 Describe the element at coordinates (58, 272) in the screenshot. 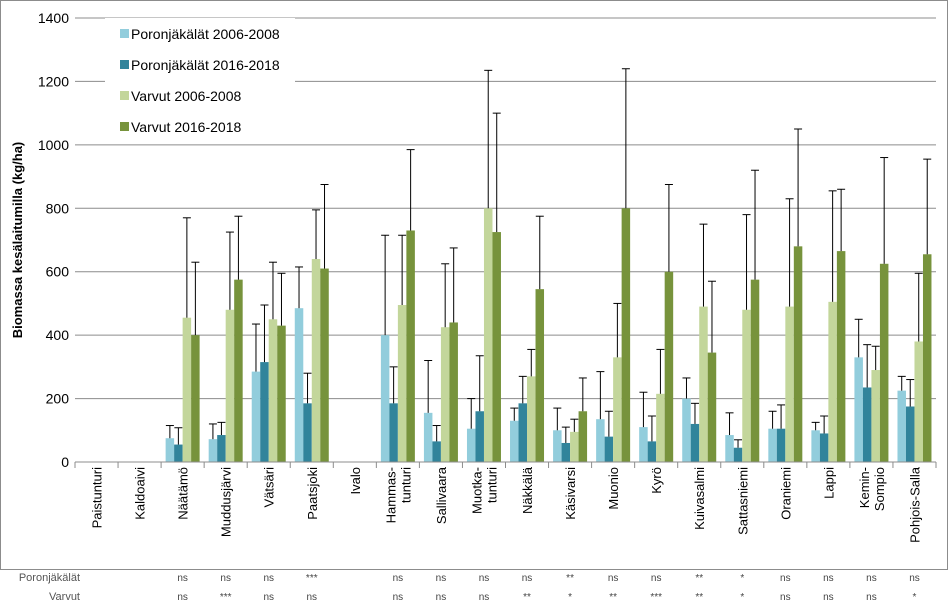

I see `y-tick-label: 600` at that location.